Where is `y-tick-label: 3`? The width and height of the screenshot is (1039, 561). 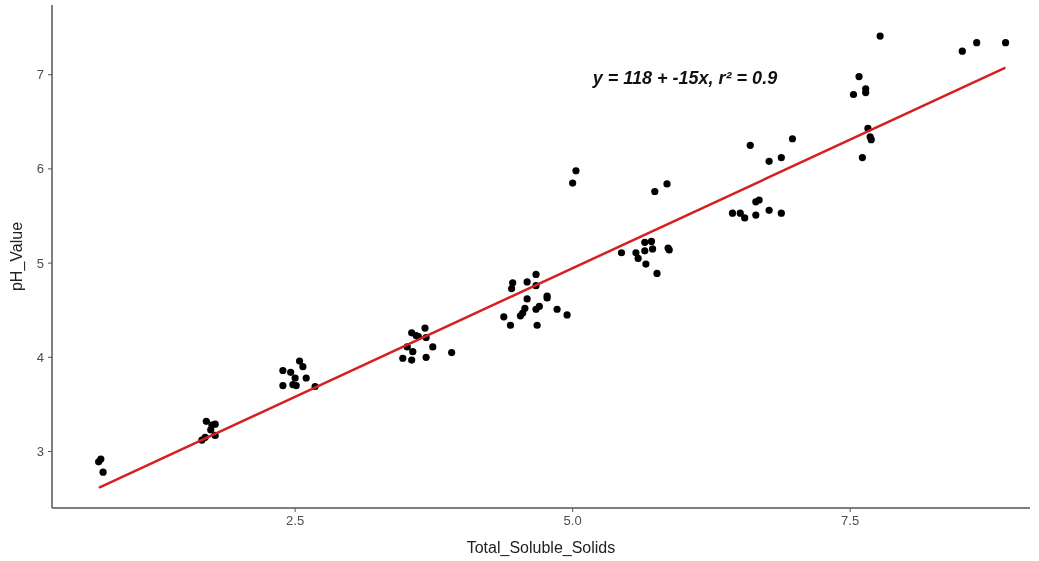 y-tick-label: 3 is located at coordinates (40, 452).